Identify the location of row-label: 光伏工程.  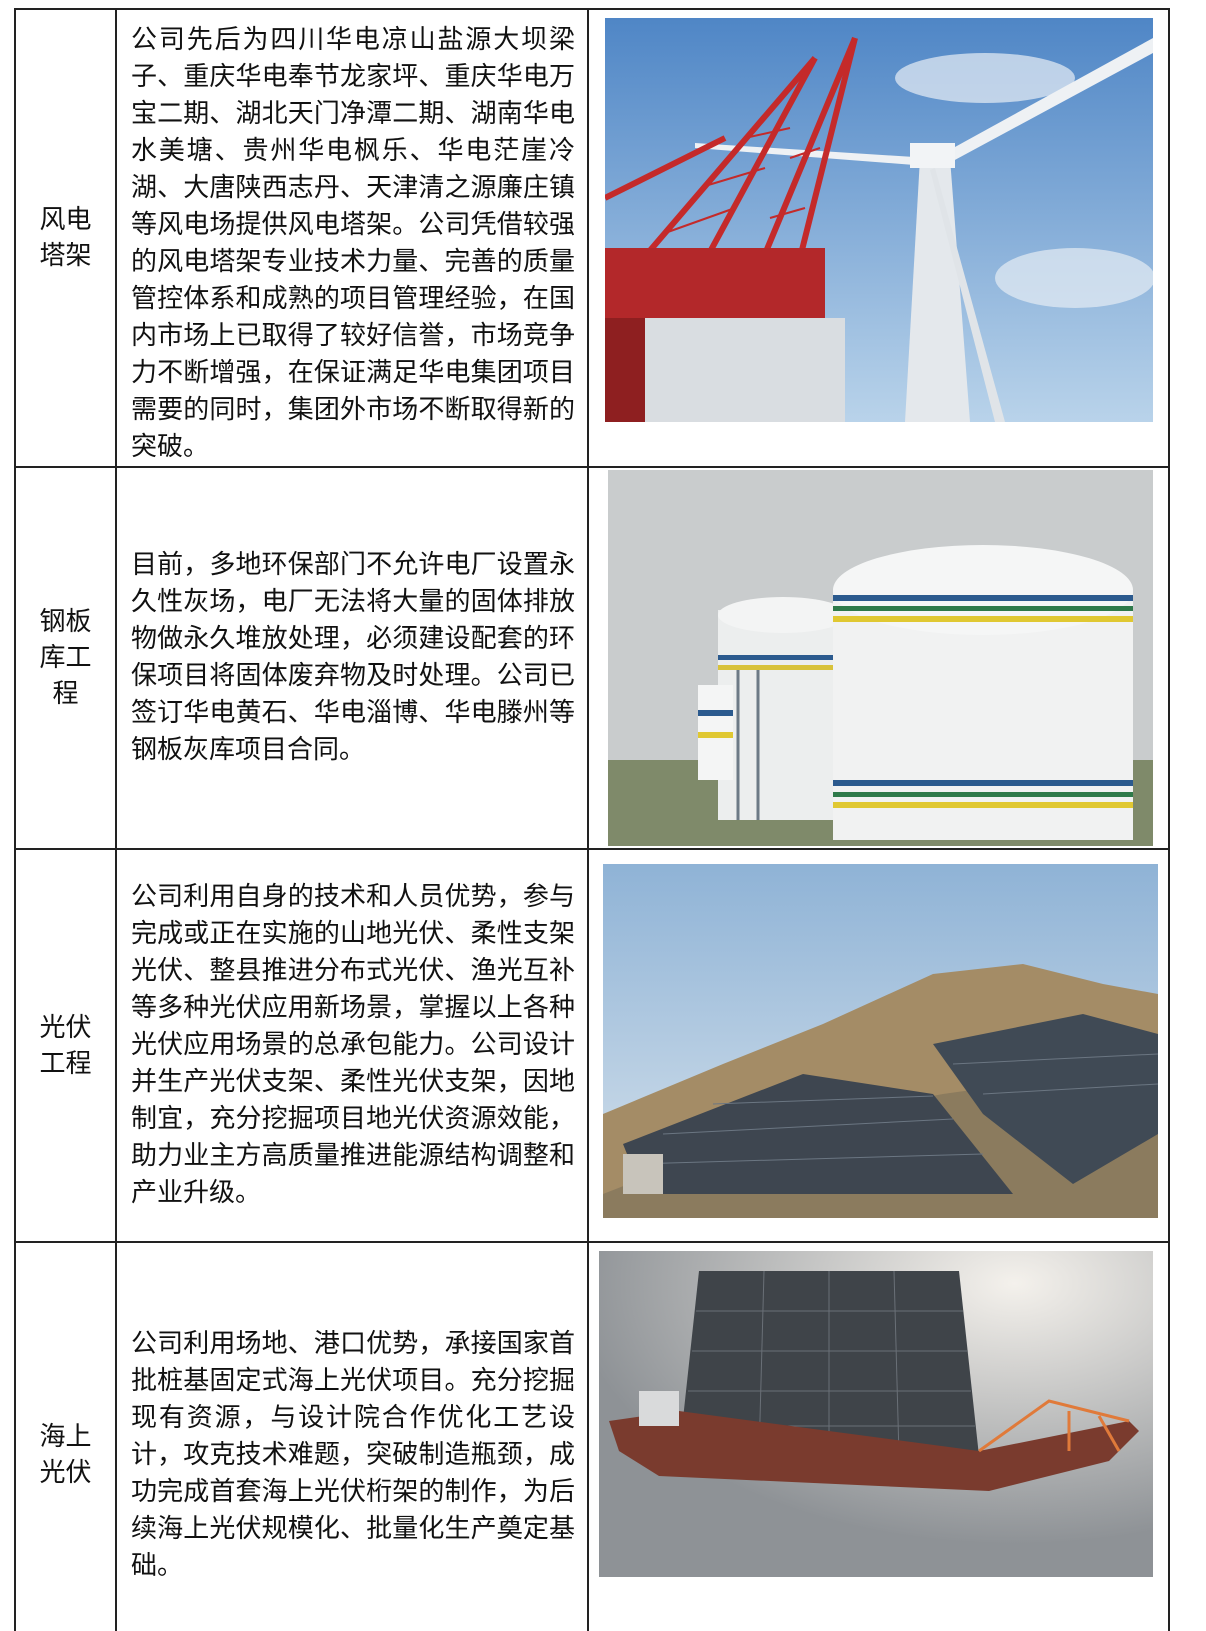
(65, 1045).